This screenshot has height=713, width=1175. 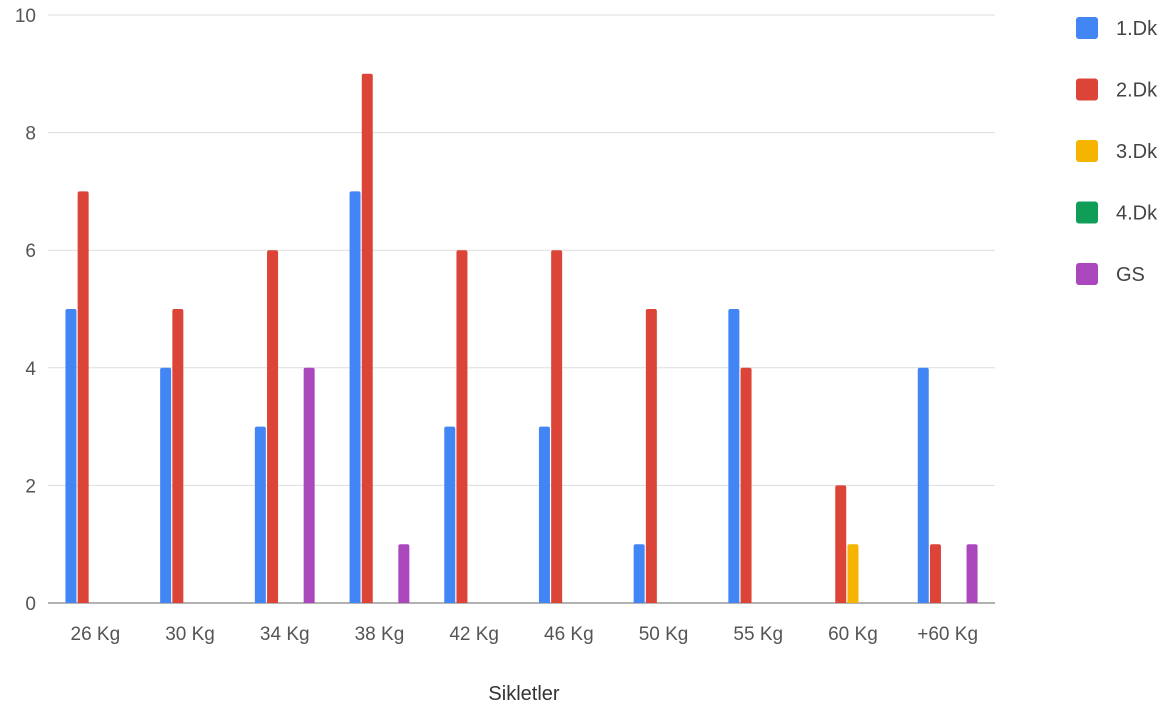 I want to click on y-tick-label: 10, so click(x=25, y=16).